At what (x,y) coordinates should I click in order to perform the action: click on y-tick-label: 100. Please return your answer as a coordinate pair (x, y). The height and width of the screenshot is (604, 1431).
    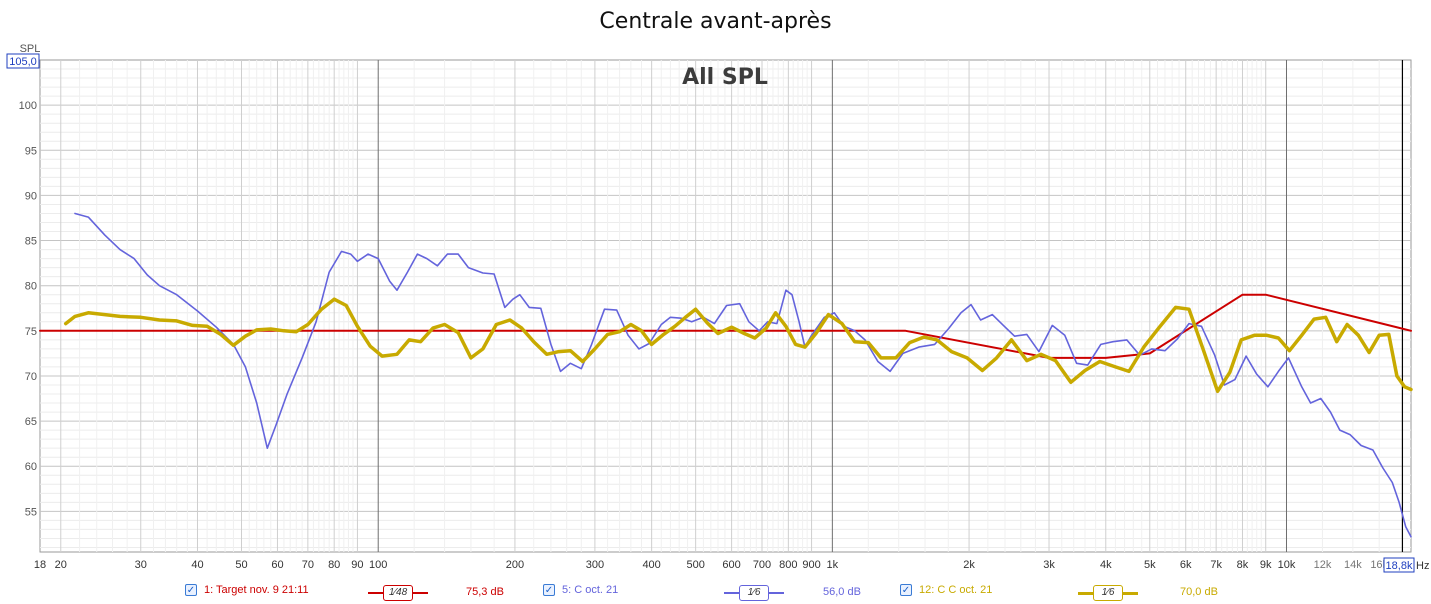
    Looking at the image, I should click on (28, 106).